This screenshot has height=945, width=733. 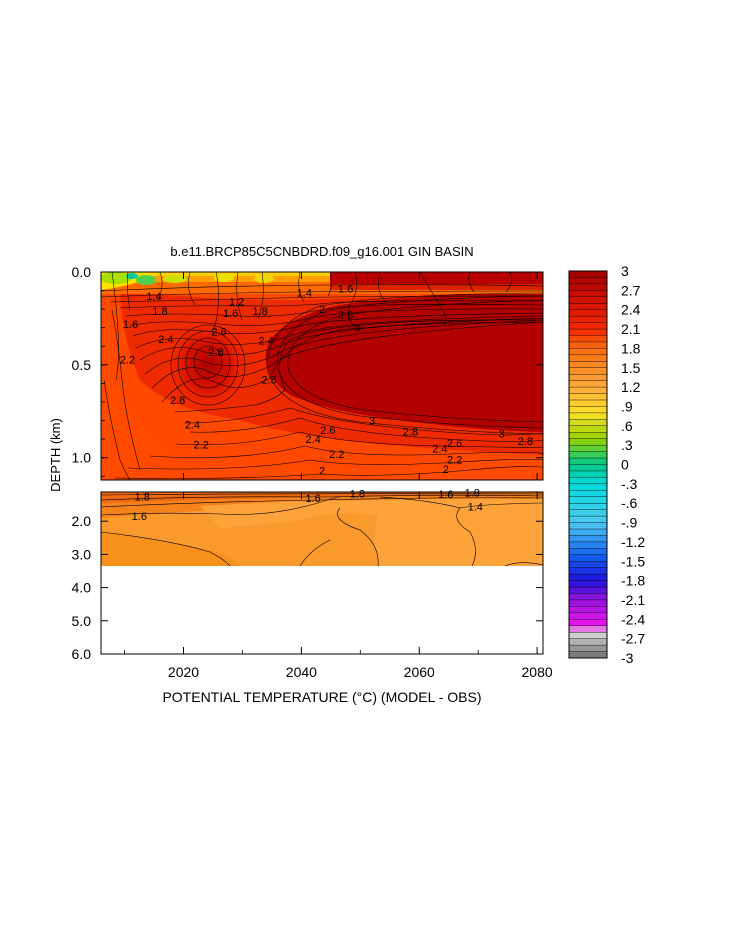 What do you see at coordinates (633, 581) in the screenshot?
I see `colorbar-label: -1.8` at bounding box center [633, 581].